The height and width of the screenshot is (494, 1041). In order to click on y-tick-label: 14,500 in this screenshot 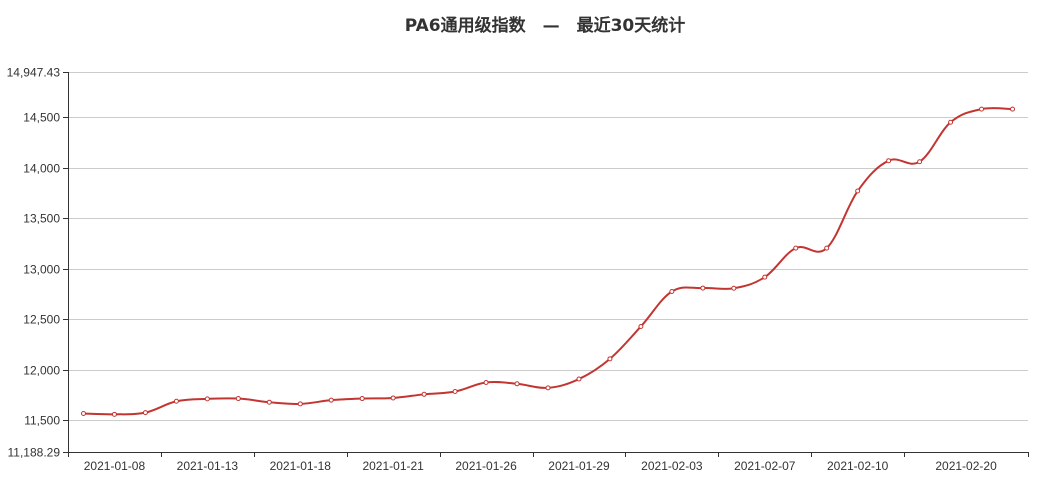, I will do `click(41, 118)`.